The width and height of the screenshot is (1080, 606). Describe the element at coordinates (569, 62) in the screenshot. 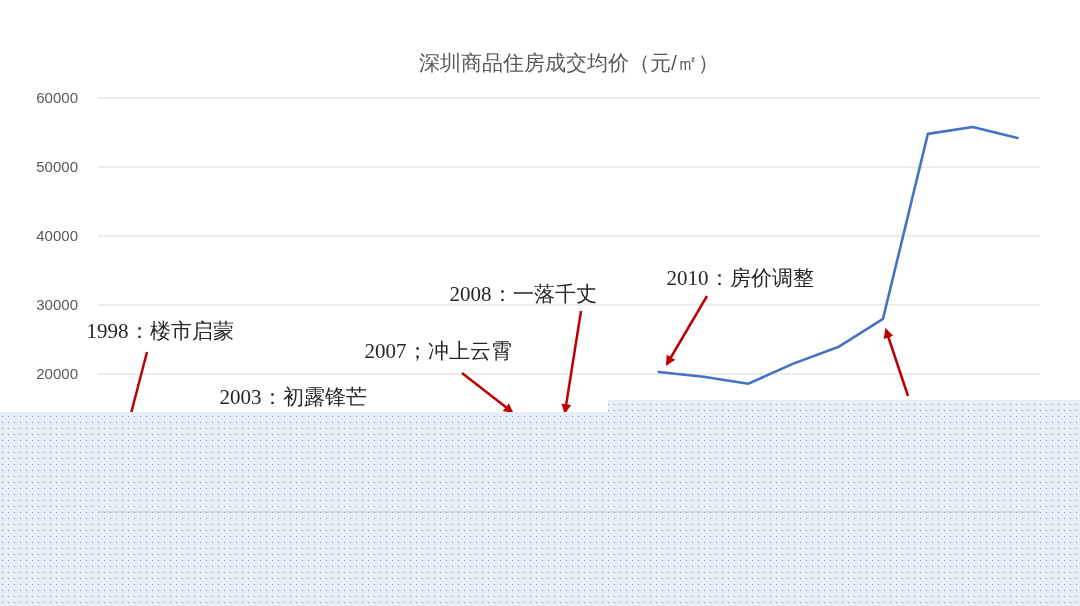

I see `title: 深圳商品住房成交均价（元/㎡）` at that location.